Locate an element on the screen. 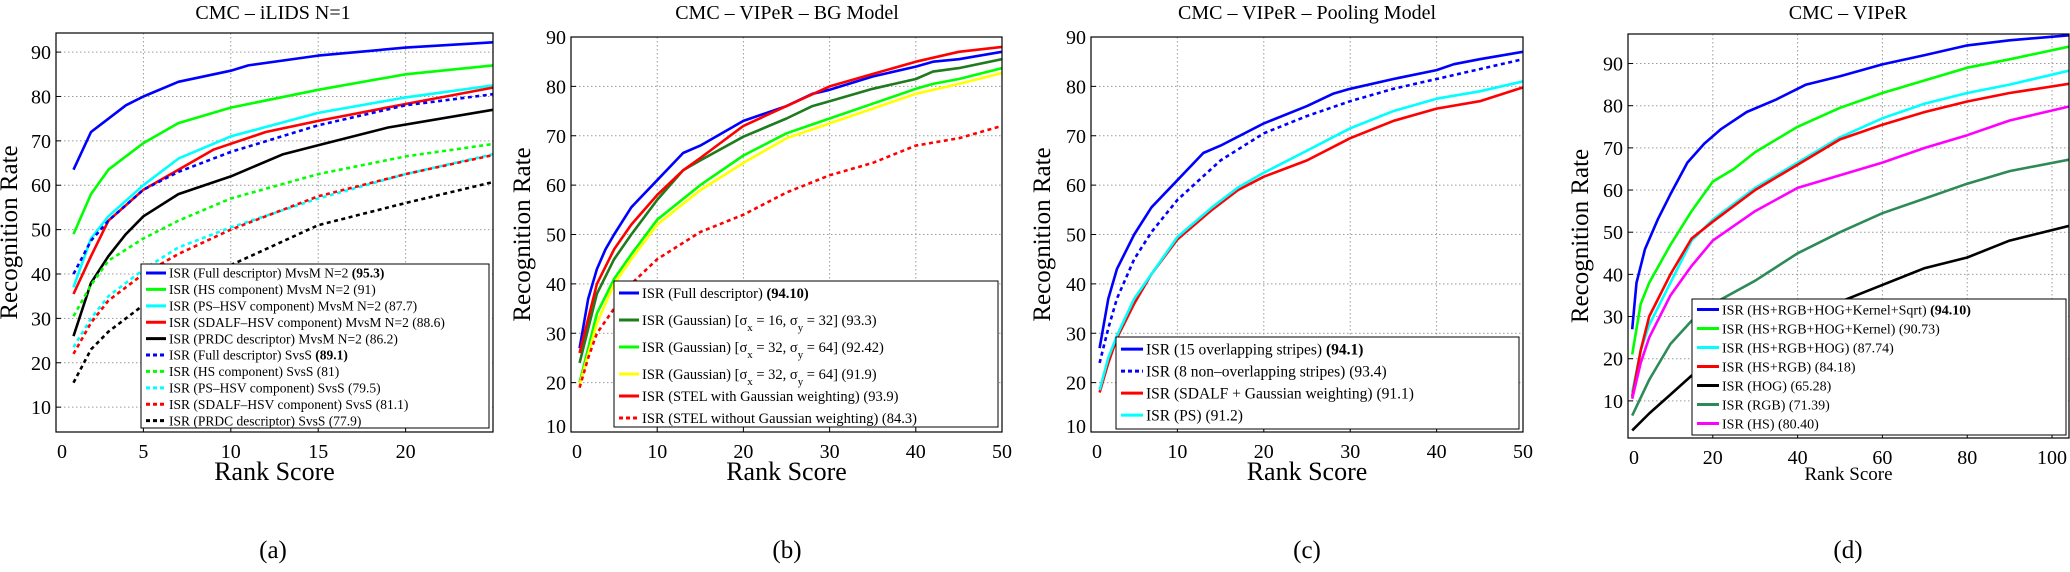 This screenshot has width=2070, height=572. panel-caption: (a) is located at coordinates (273, 550).